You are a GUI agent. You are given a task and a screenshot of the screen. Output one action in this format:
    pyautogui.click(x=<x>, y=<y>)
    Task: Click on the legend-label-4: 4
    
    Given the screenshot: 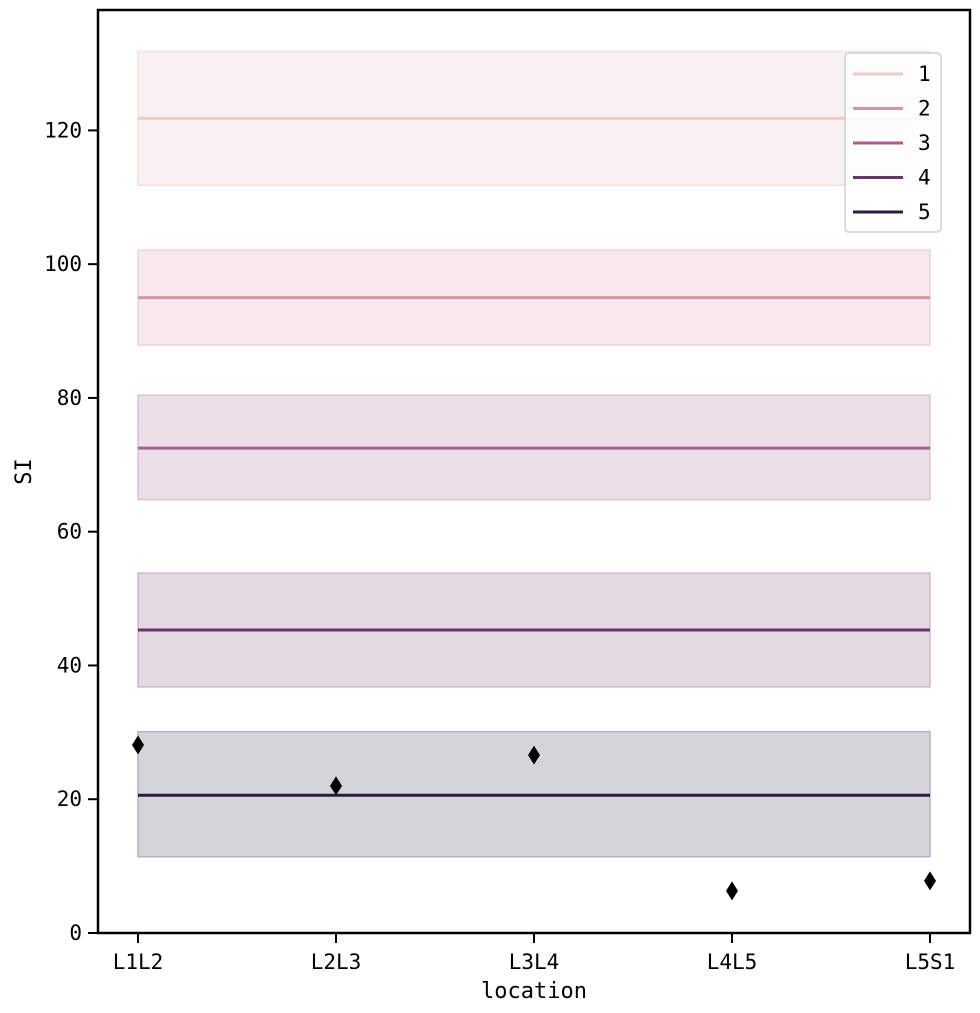 What is the action you would take?
    pyautogui.click(x=924, y=178)
    